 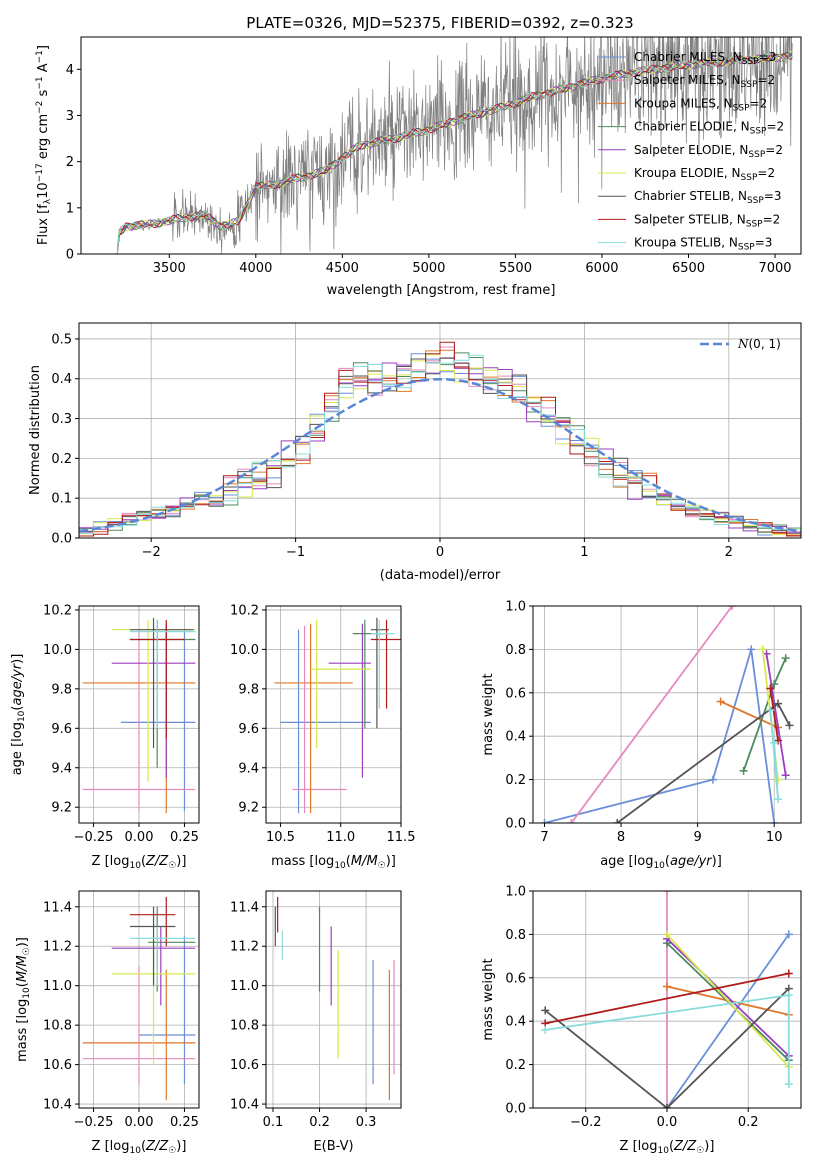 What do you see at coordinates (70, 208) in the screenshot?
I see `y-tick-label: 1` at bounding box center [70, 208].